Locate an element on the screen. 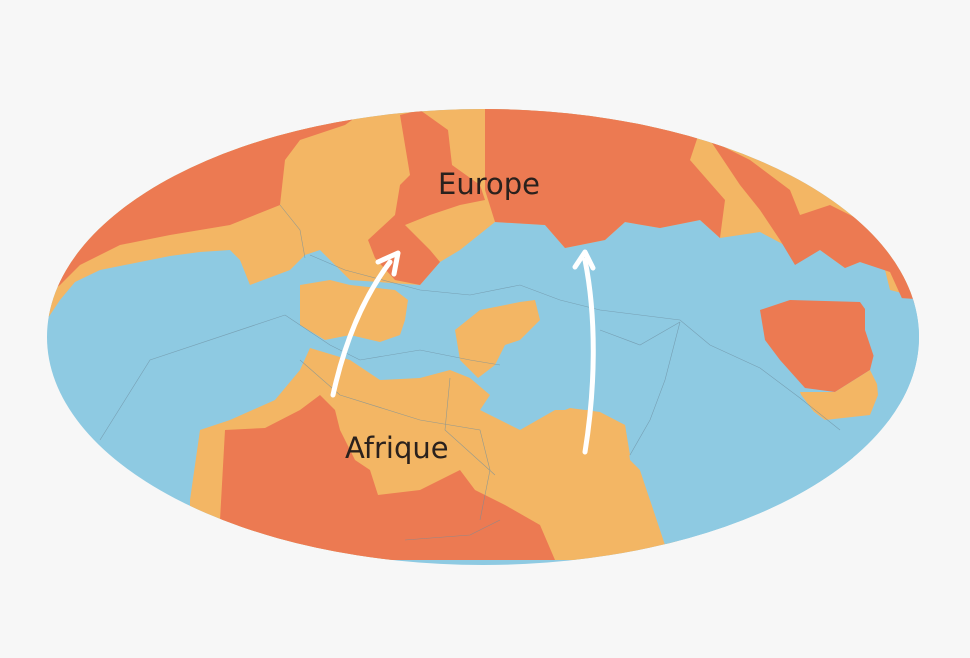 The width and height of the screenshot is (970, 658). land-region-northeast is located at coordinates (814, 222).